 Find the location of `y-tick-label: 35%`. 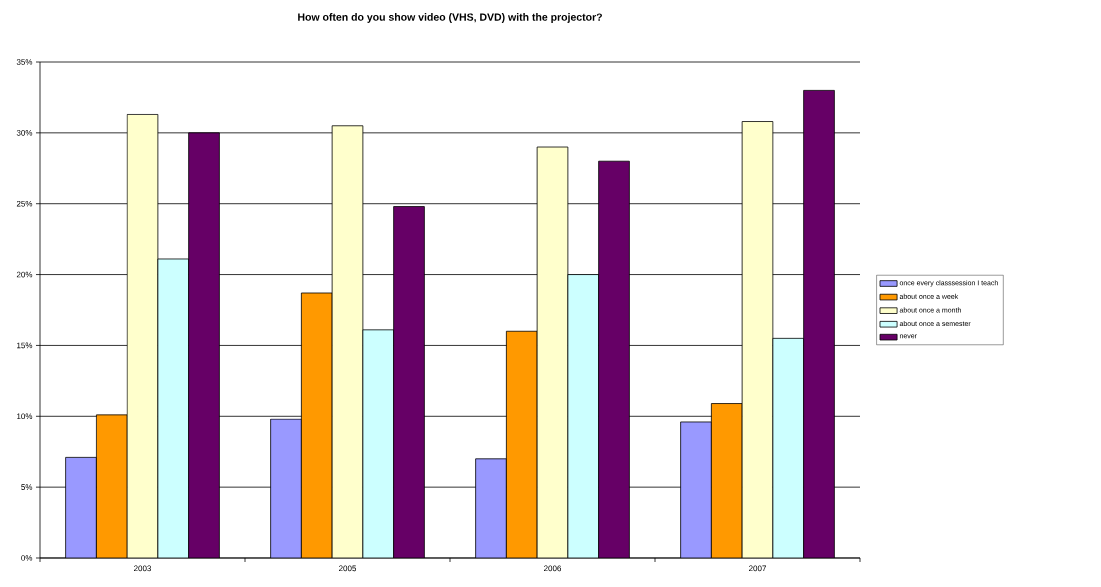

y-tick-label: 35% is located at coordinates (24, 62).